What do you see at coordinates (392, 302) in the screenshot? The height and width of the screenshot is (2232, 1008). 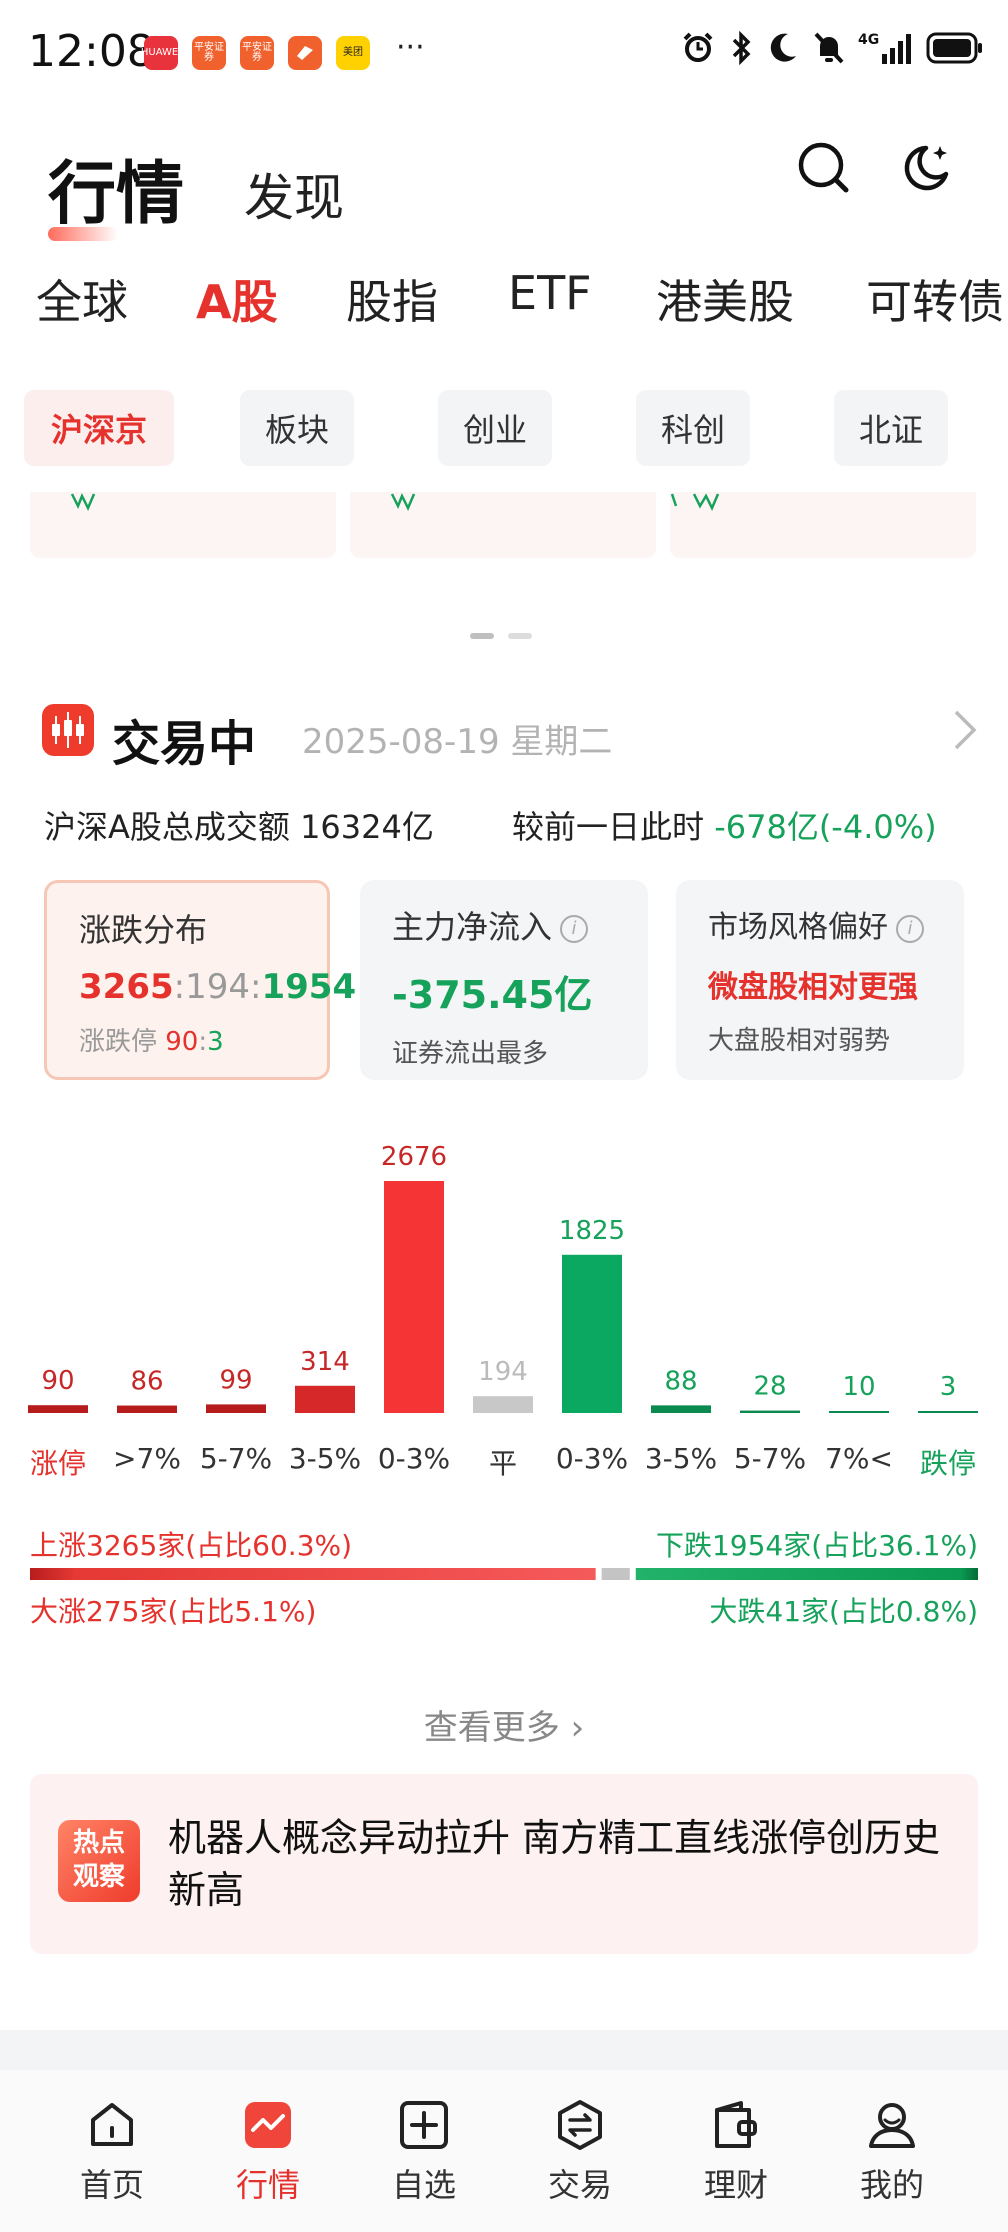 I see `tab-index: 股指` at bounding box center [392, 302].